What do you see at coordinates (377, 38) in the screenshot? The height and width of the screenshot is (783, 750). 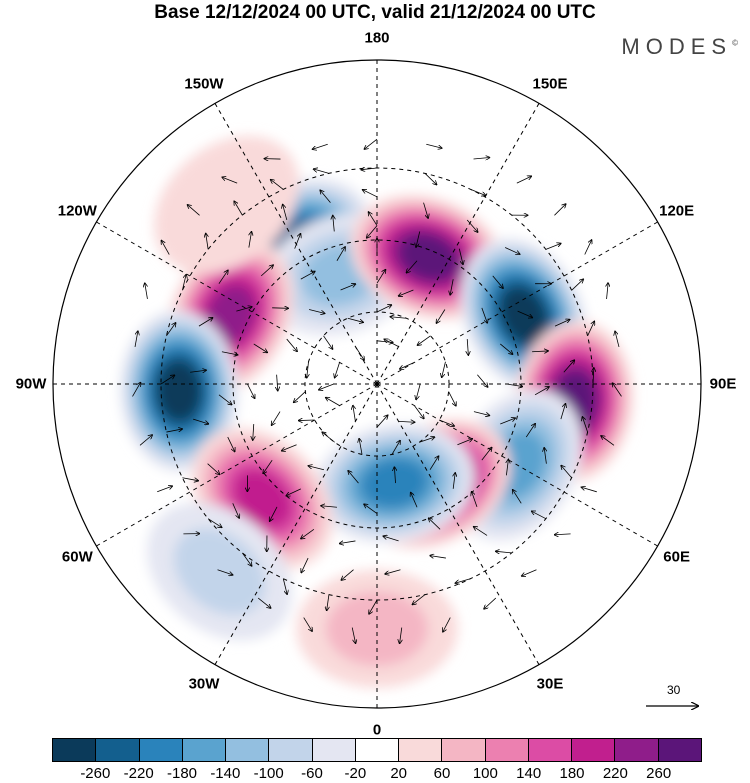 I see `longitude-label: 180` at bounding box center [377, 38].